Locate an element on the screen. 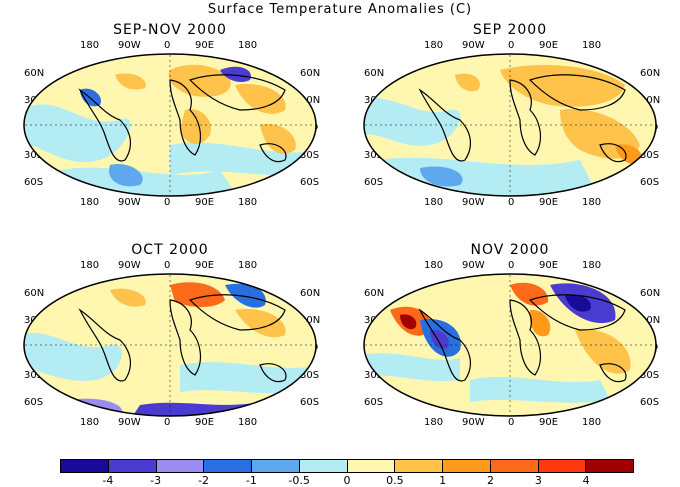  colorbar-tick-label: 0 is located at coordinates (347, 480).